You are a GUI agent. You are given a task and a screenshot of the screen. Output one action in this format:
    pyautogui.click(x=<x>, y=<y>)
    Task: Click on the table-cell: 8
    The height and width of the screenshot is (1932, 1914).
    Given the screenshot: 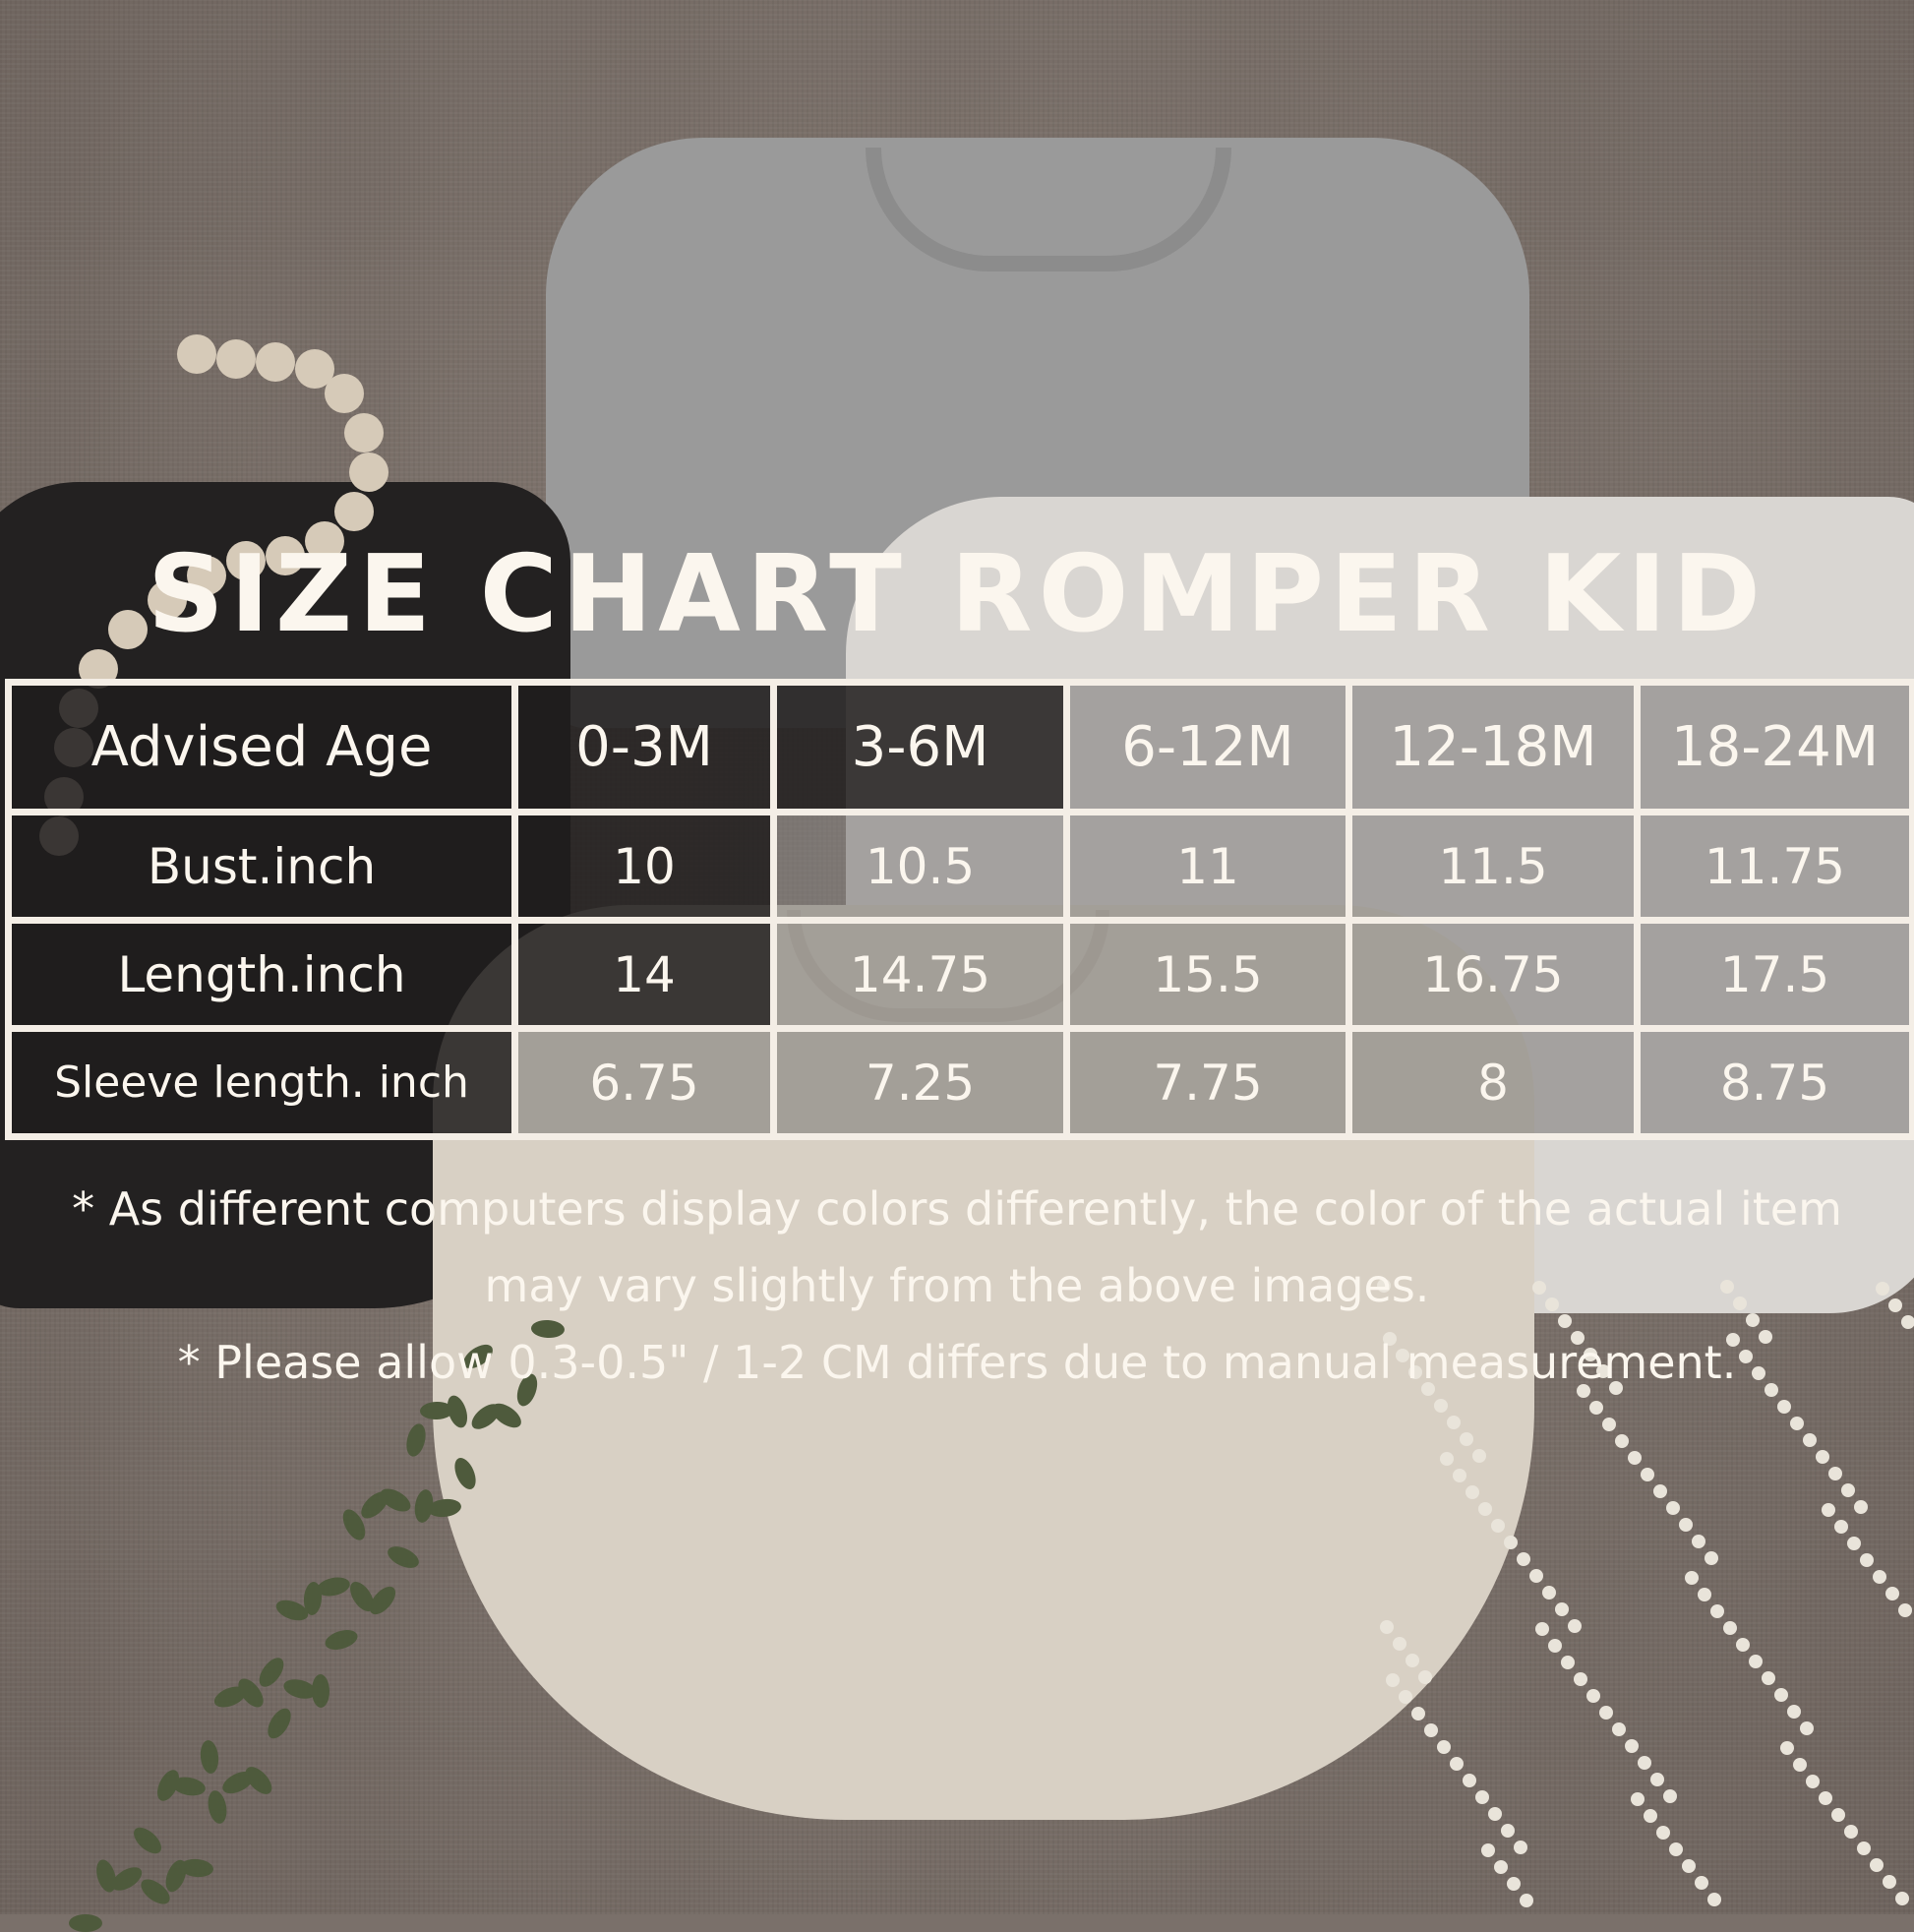 What is the action you would take?
    pyautogui.click(x=1493, y=1082)
    